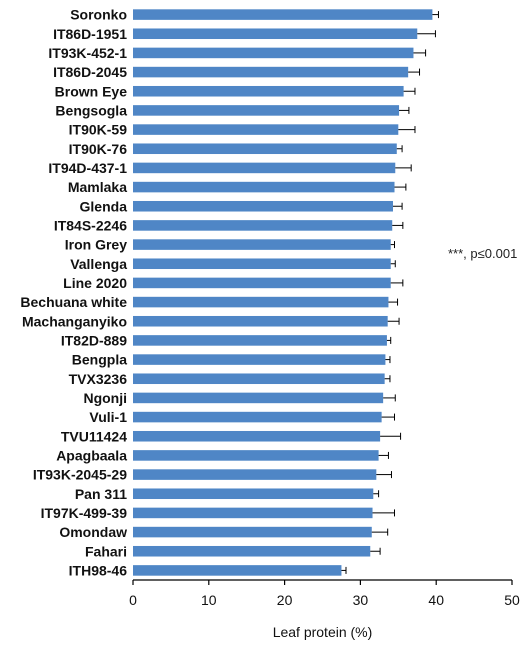  I want to click on category-label: Ngonji, so click(105, 398).